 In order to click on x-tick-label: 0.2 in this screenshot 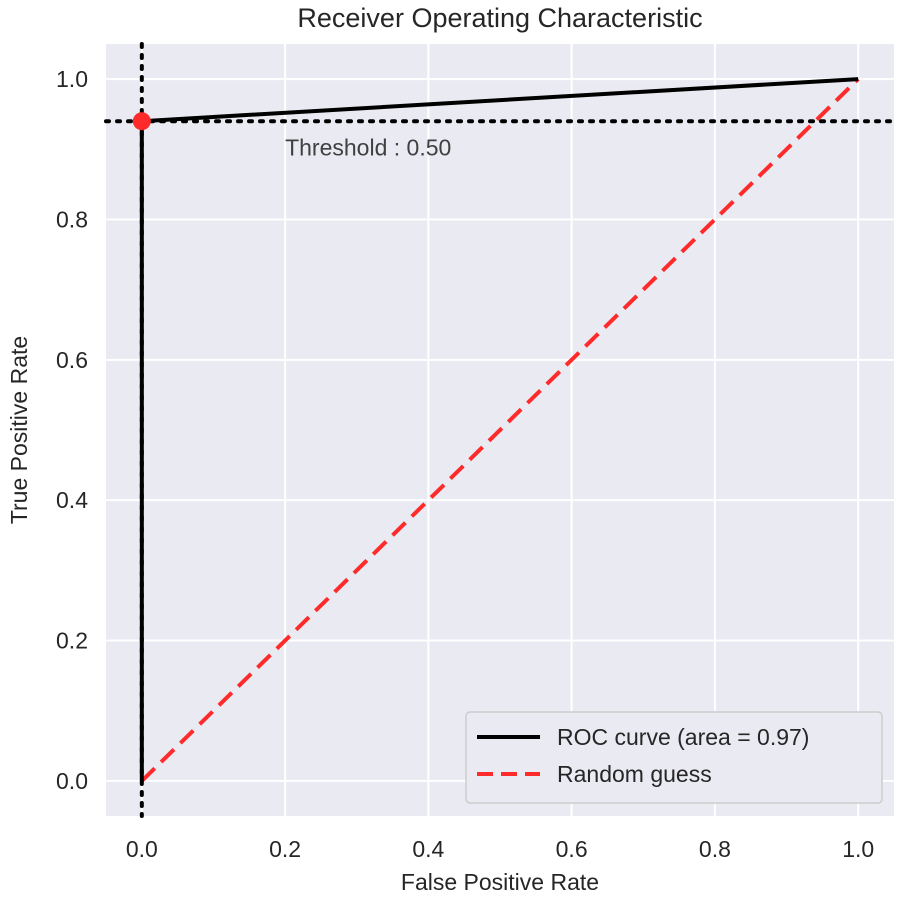, I will do `click(285, 849)`.